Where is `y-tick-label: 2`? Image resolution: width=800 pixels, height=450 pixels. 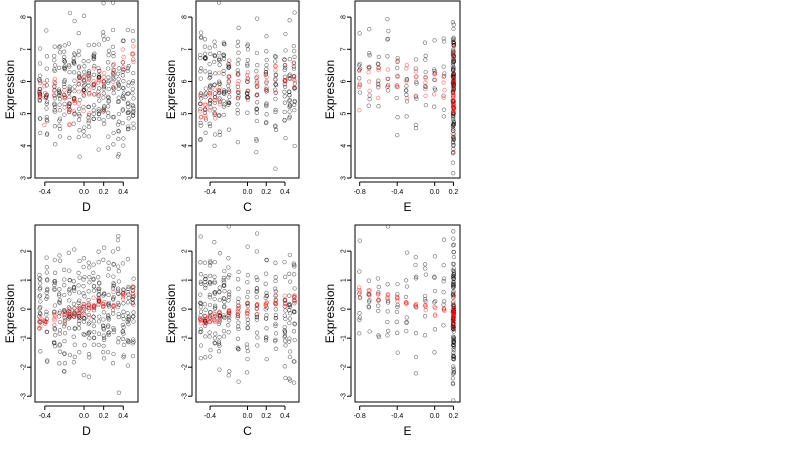
y-tick-label: 2 is located at coordinates (344, 251).